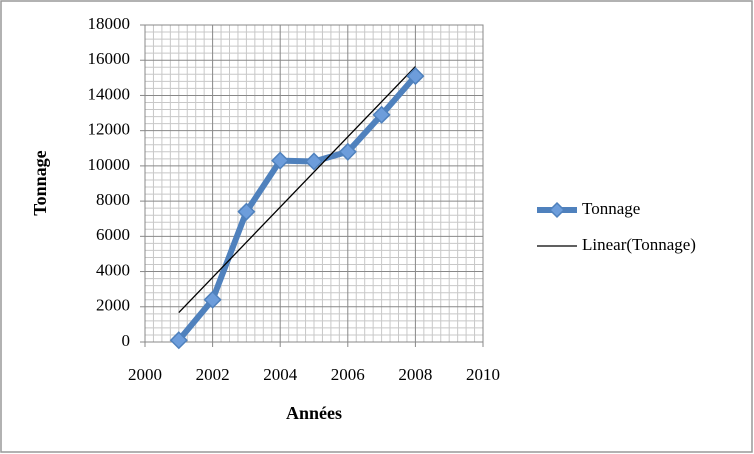 This screenshot has width=754, height=454. Describe the element at coordinates (314, 413) in the screenshot. I see `x-axis-title: Années` at that location.